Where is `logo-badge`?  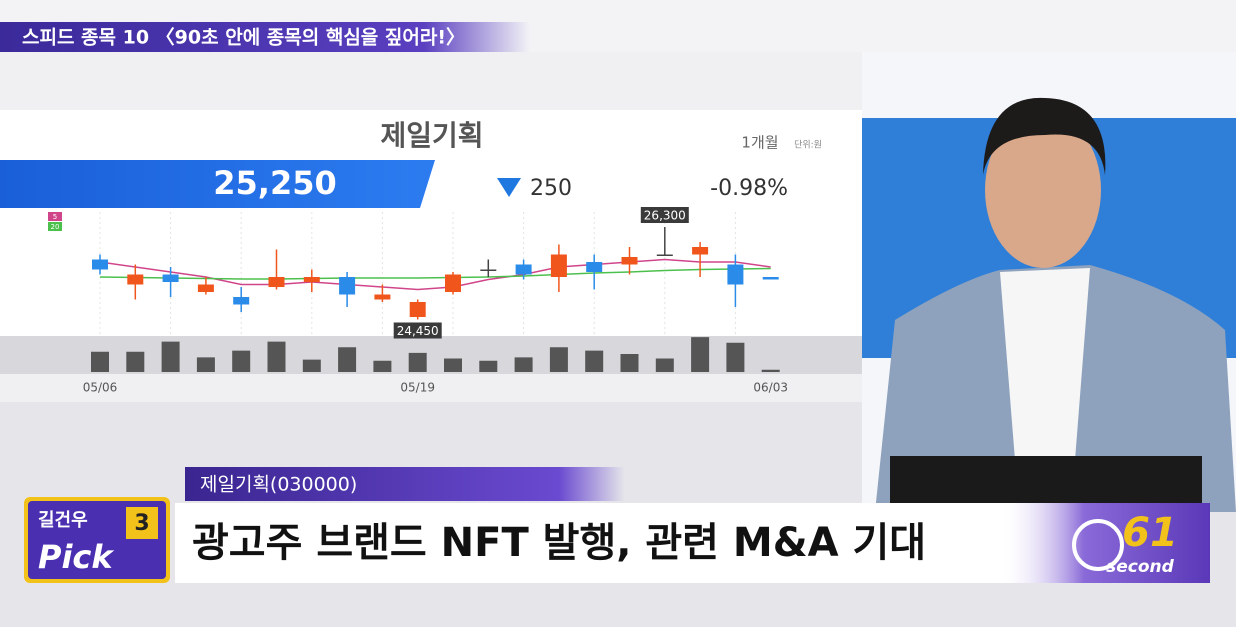 logo-badge is located at coordinates (142, 523).